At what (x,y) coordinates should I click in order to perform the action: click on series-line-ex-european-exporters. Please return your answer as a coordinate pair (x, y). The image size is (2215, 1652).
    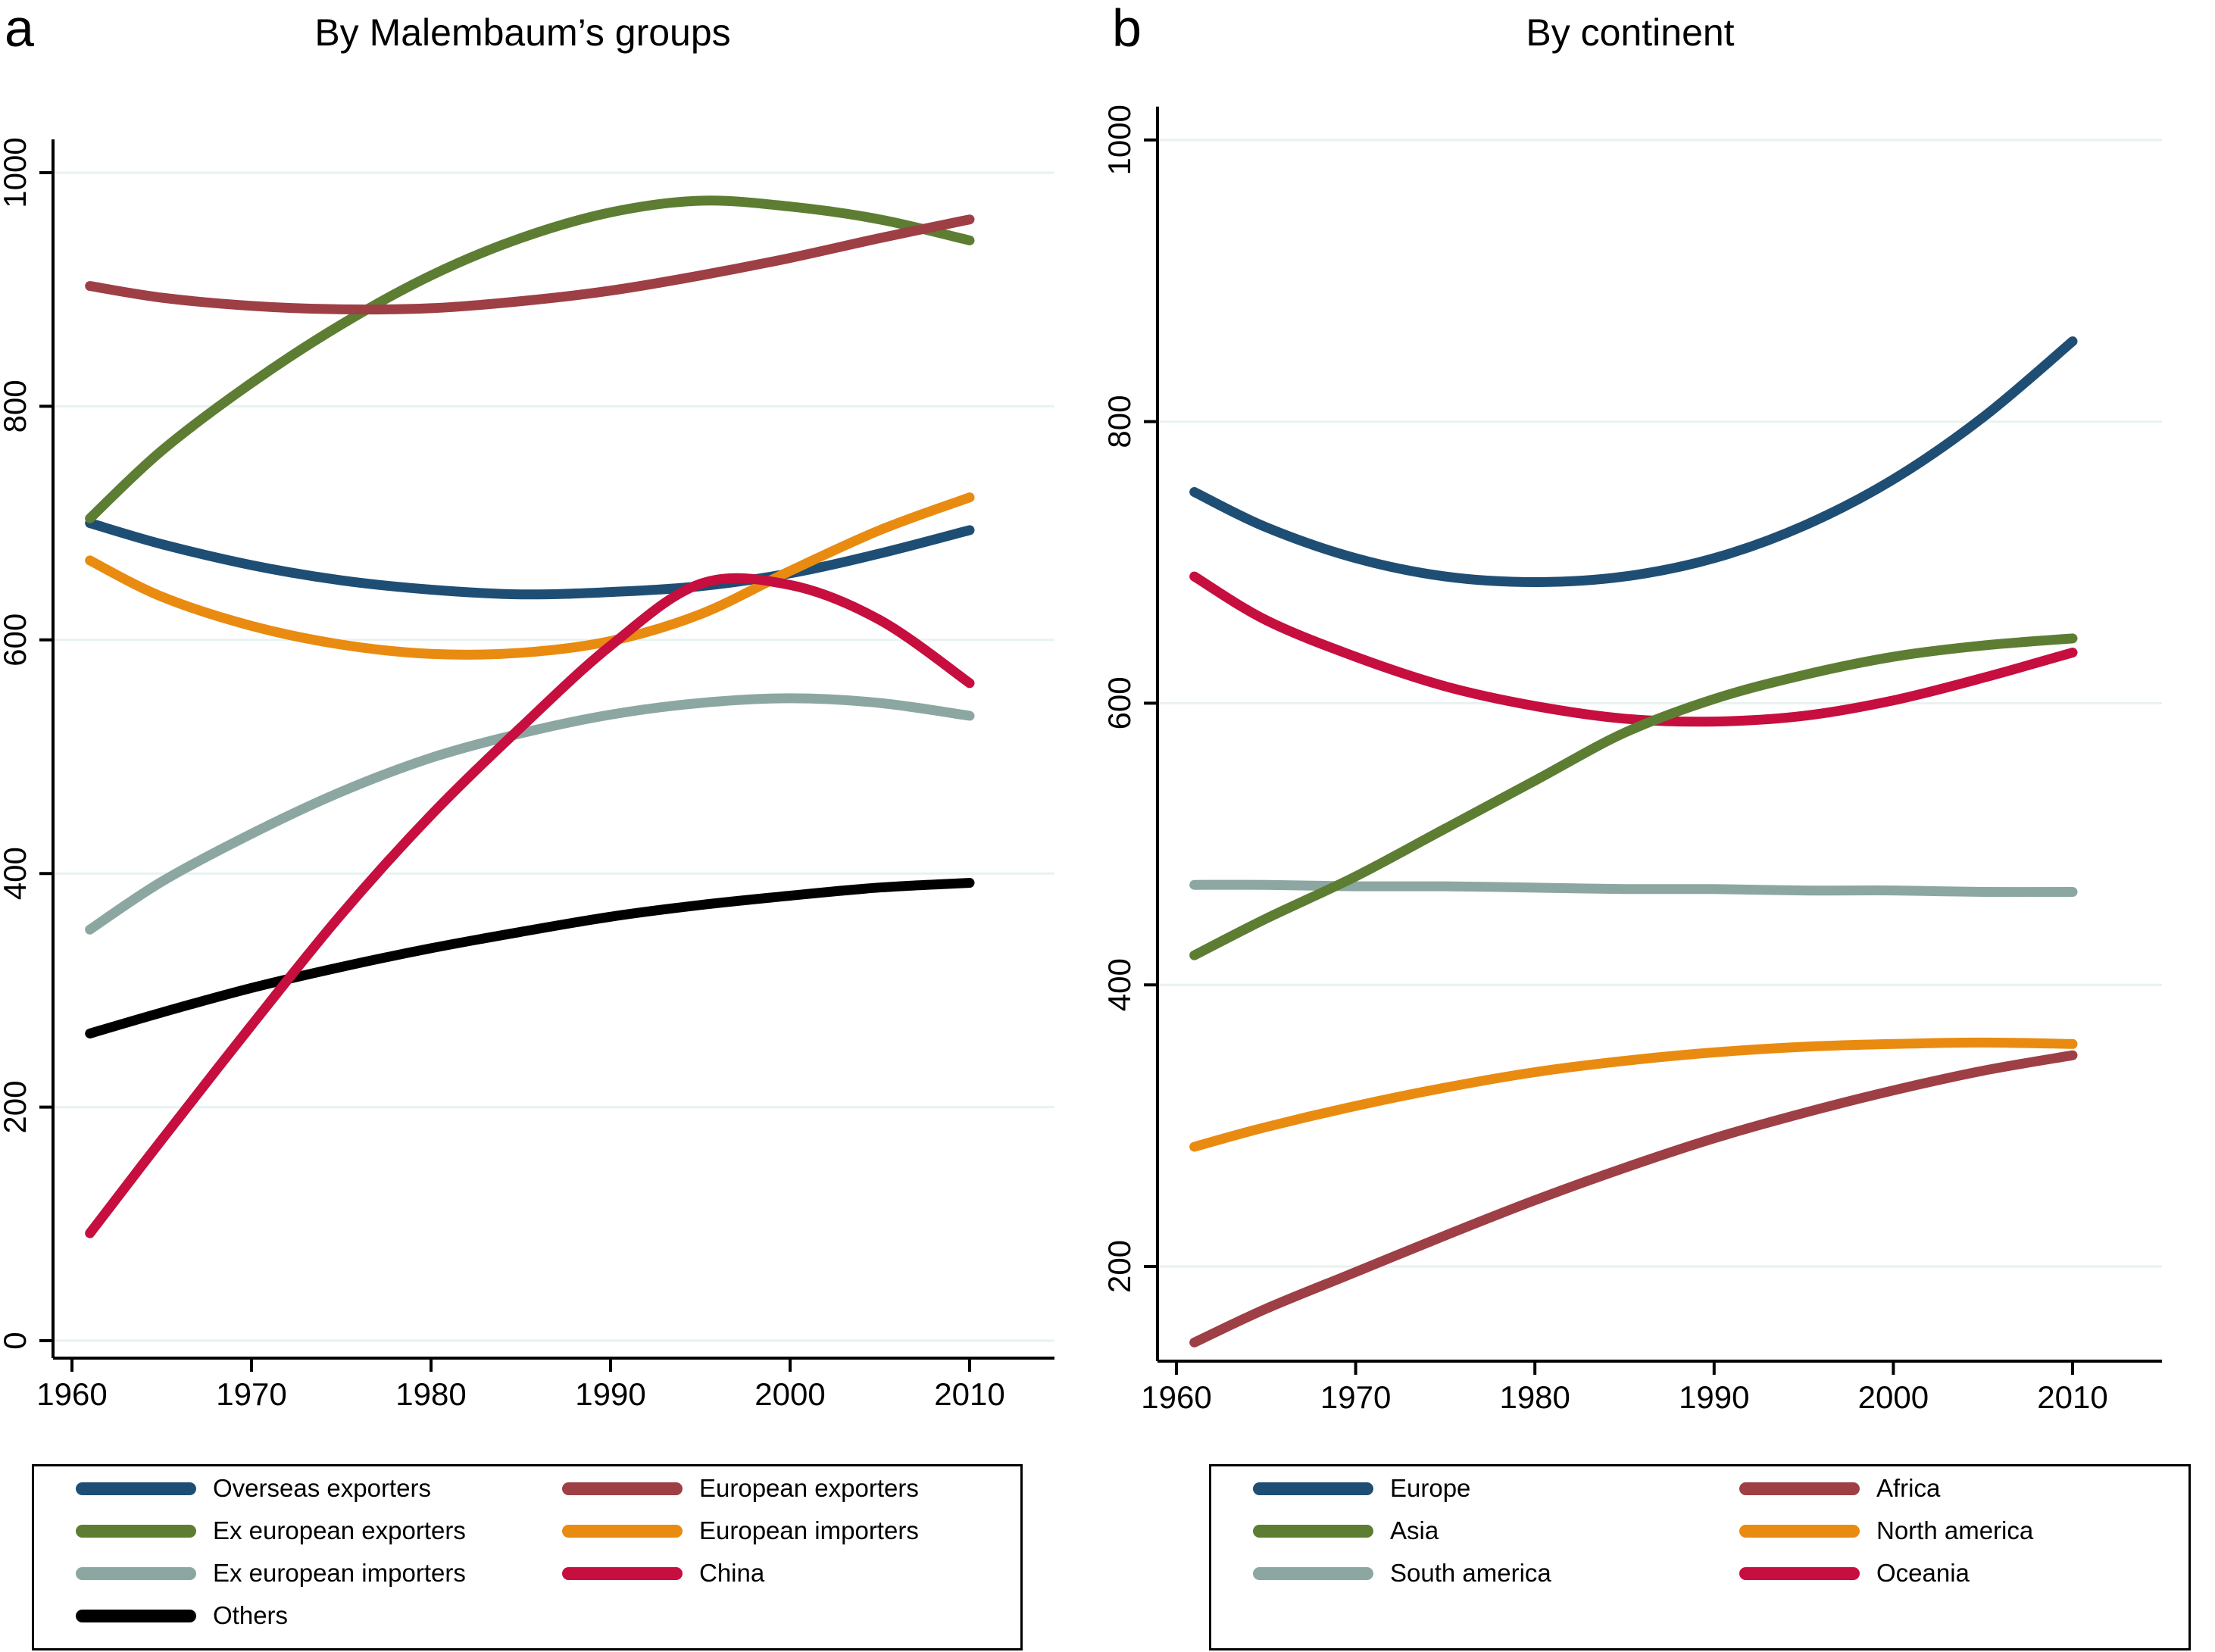
    Looking at the image, I should click on (530, 359).